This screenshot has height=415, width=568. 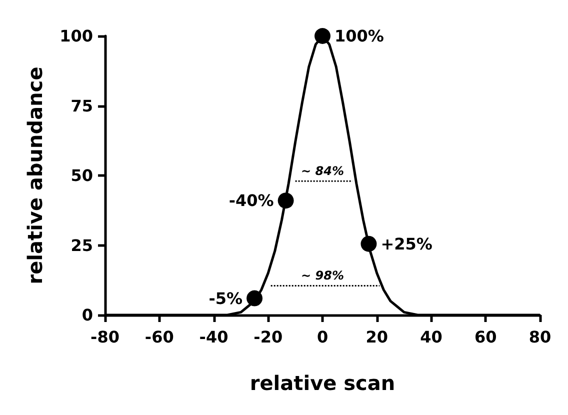 What do you see at coordinates (322, 171) in the screenshot?
I see `annotation: ~ 84%` at bounding box center [322, 171].